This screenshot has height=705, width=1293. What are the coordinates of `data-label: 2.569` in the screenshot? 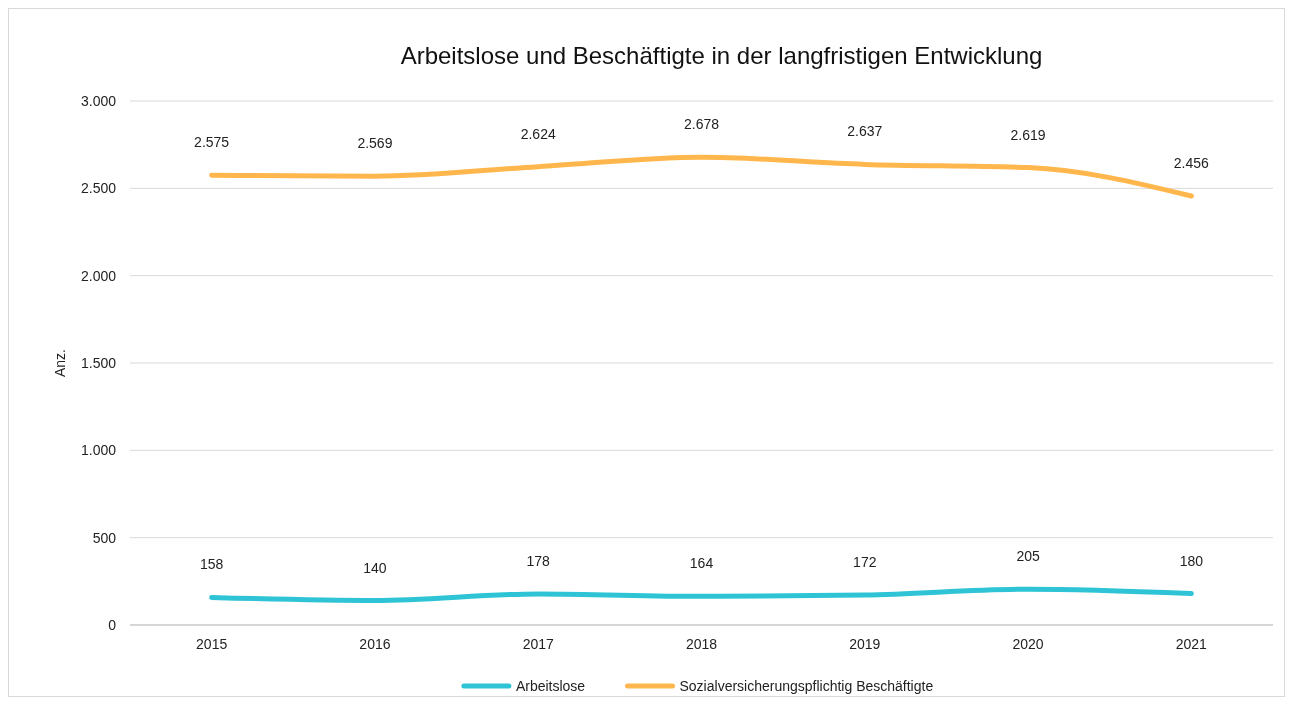 It's located at (375, 143).